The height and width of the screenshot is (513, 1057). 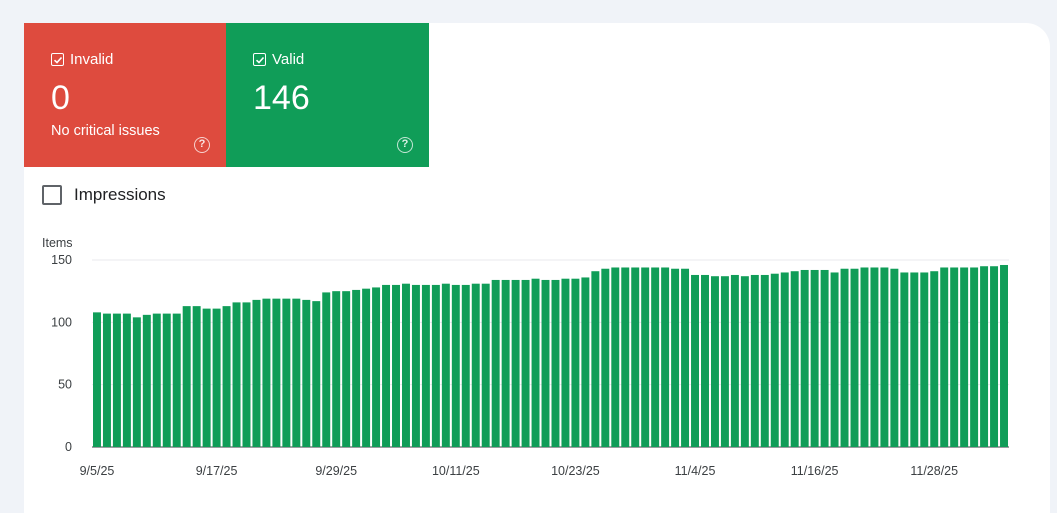 I want to click on invalid-checkbox-icon, so click(x=57, y=59).